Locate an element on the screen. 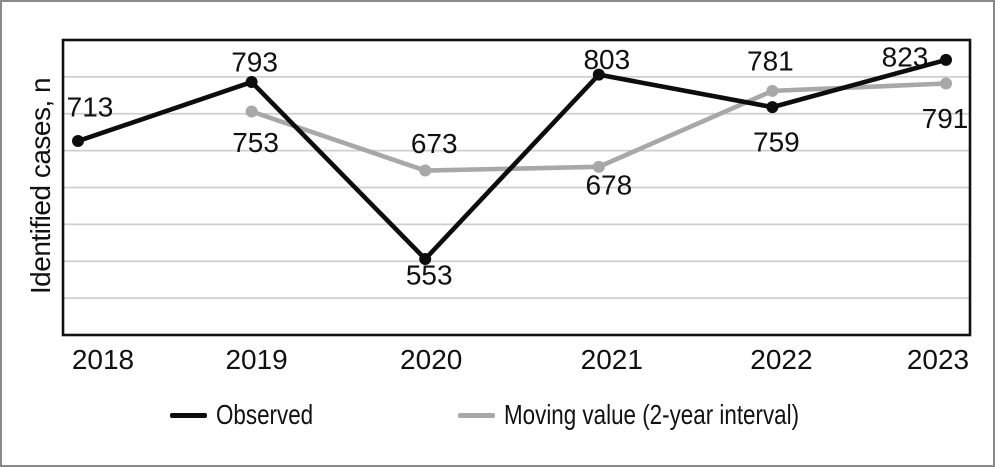 This screenshot has width=995, height=467. legend-label-moving: Moving value (2-year interval) is located at coordinates (652, 414).